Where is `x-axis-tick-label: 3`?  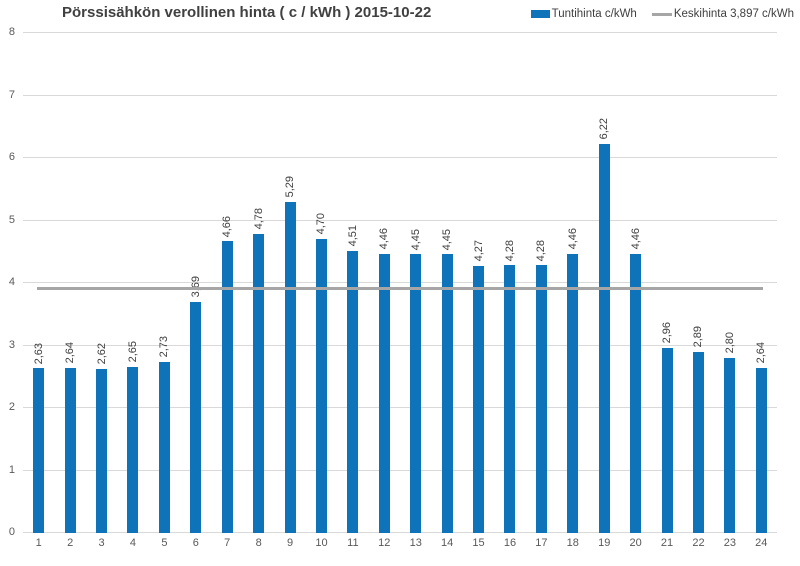
x-axis-tick-label: 3 is located at coordinates (101, 543).